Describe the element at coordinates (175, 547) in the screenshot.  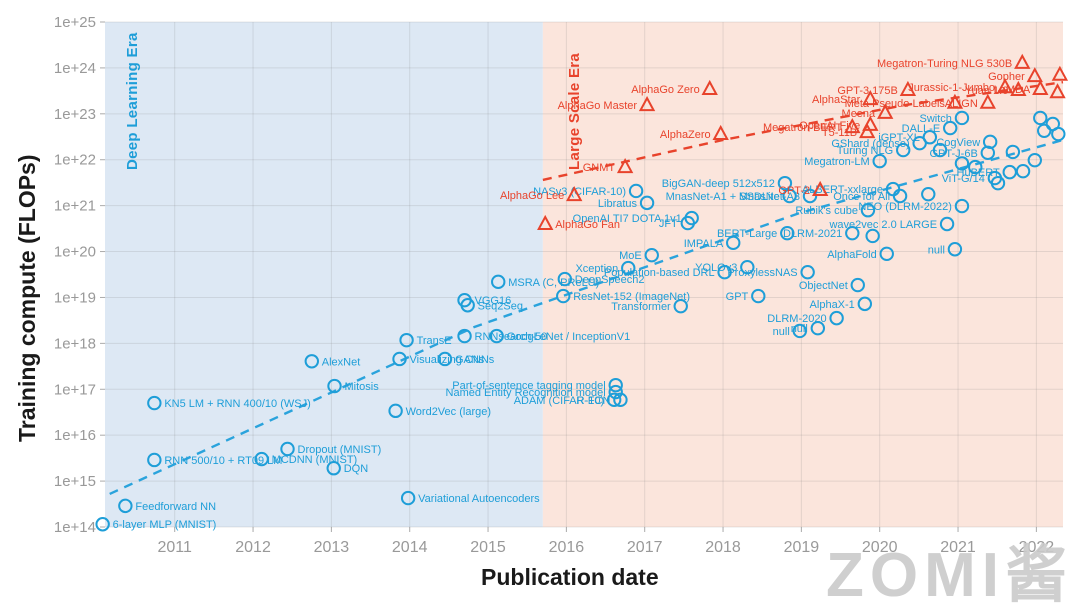
I see `x-tick-label: 2011` at that location.